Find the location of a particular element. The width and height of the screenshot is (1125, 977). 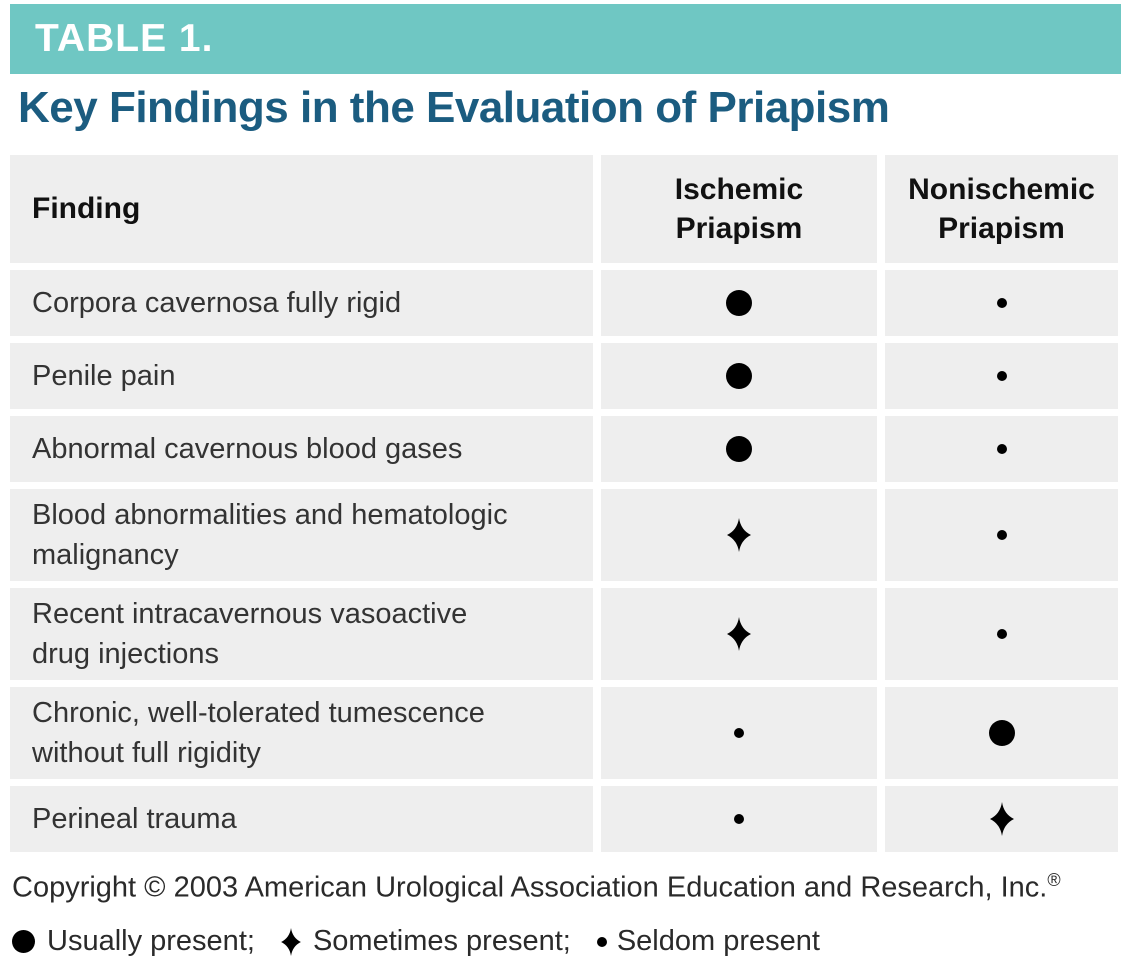

finding-cell: Corpora cavernosa fully rigid is located at coordinates (301, 303).